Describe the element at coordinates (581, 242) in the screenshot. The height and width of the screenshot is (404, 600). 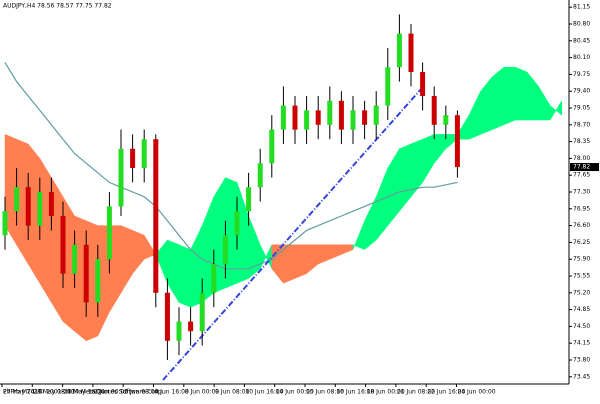
I see `y-tick-label: 76.25` at that location.